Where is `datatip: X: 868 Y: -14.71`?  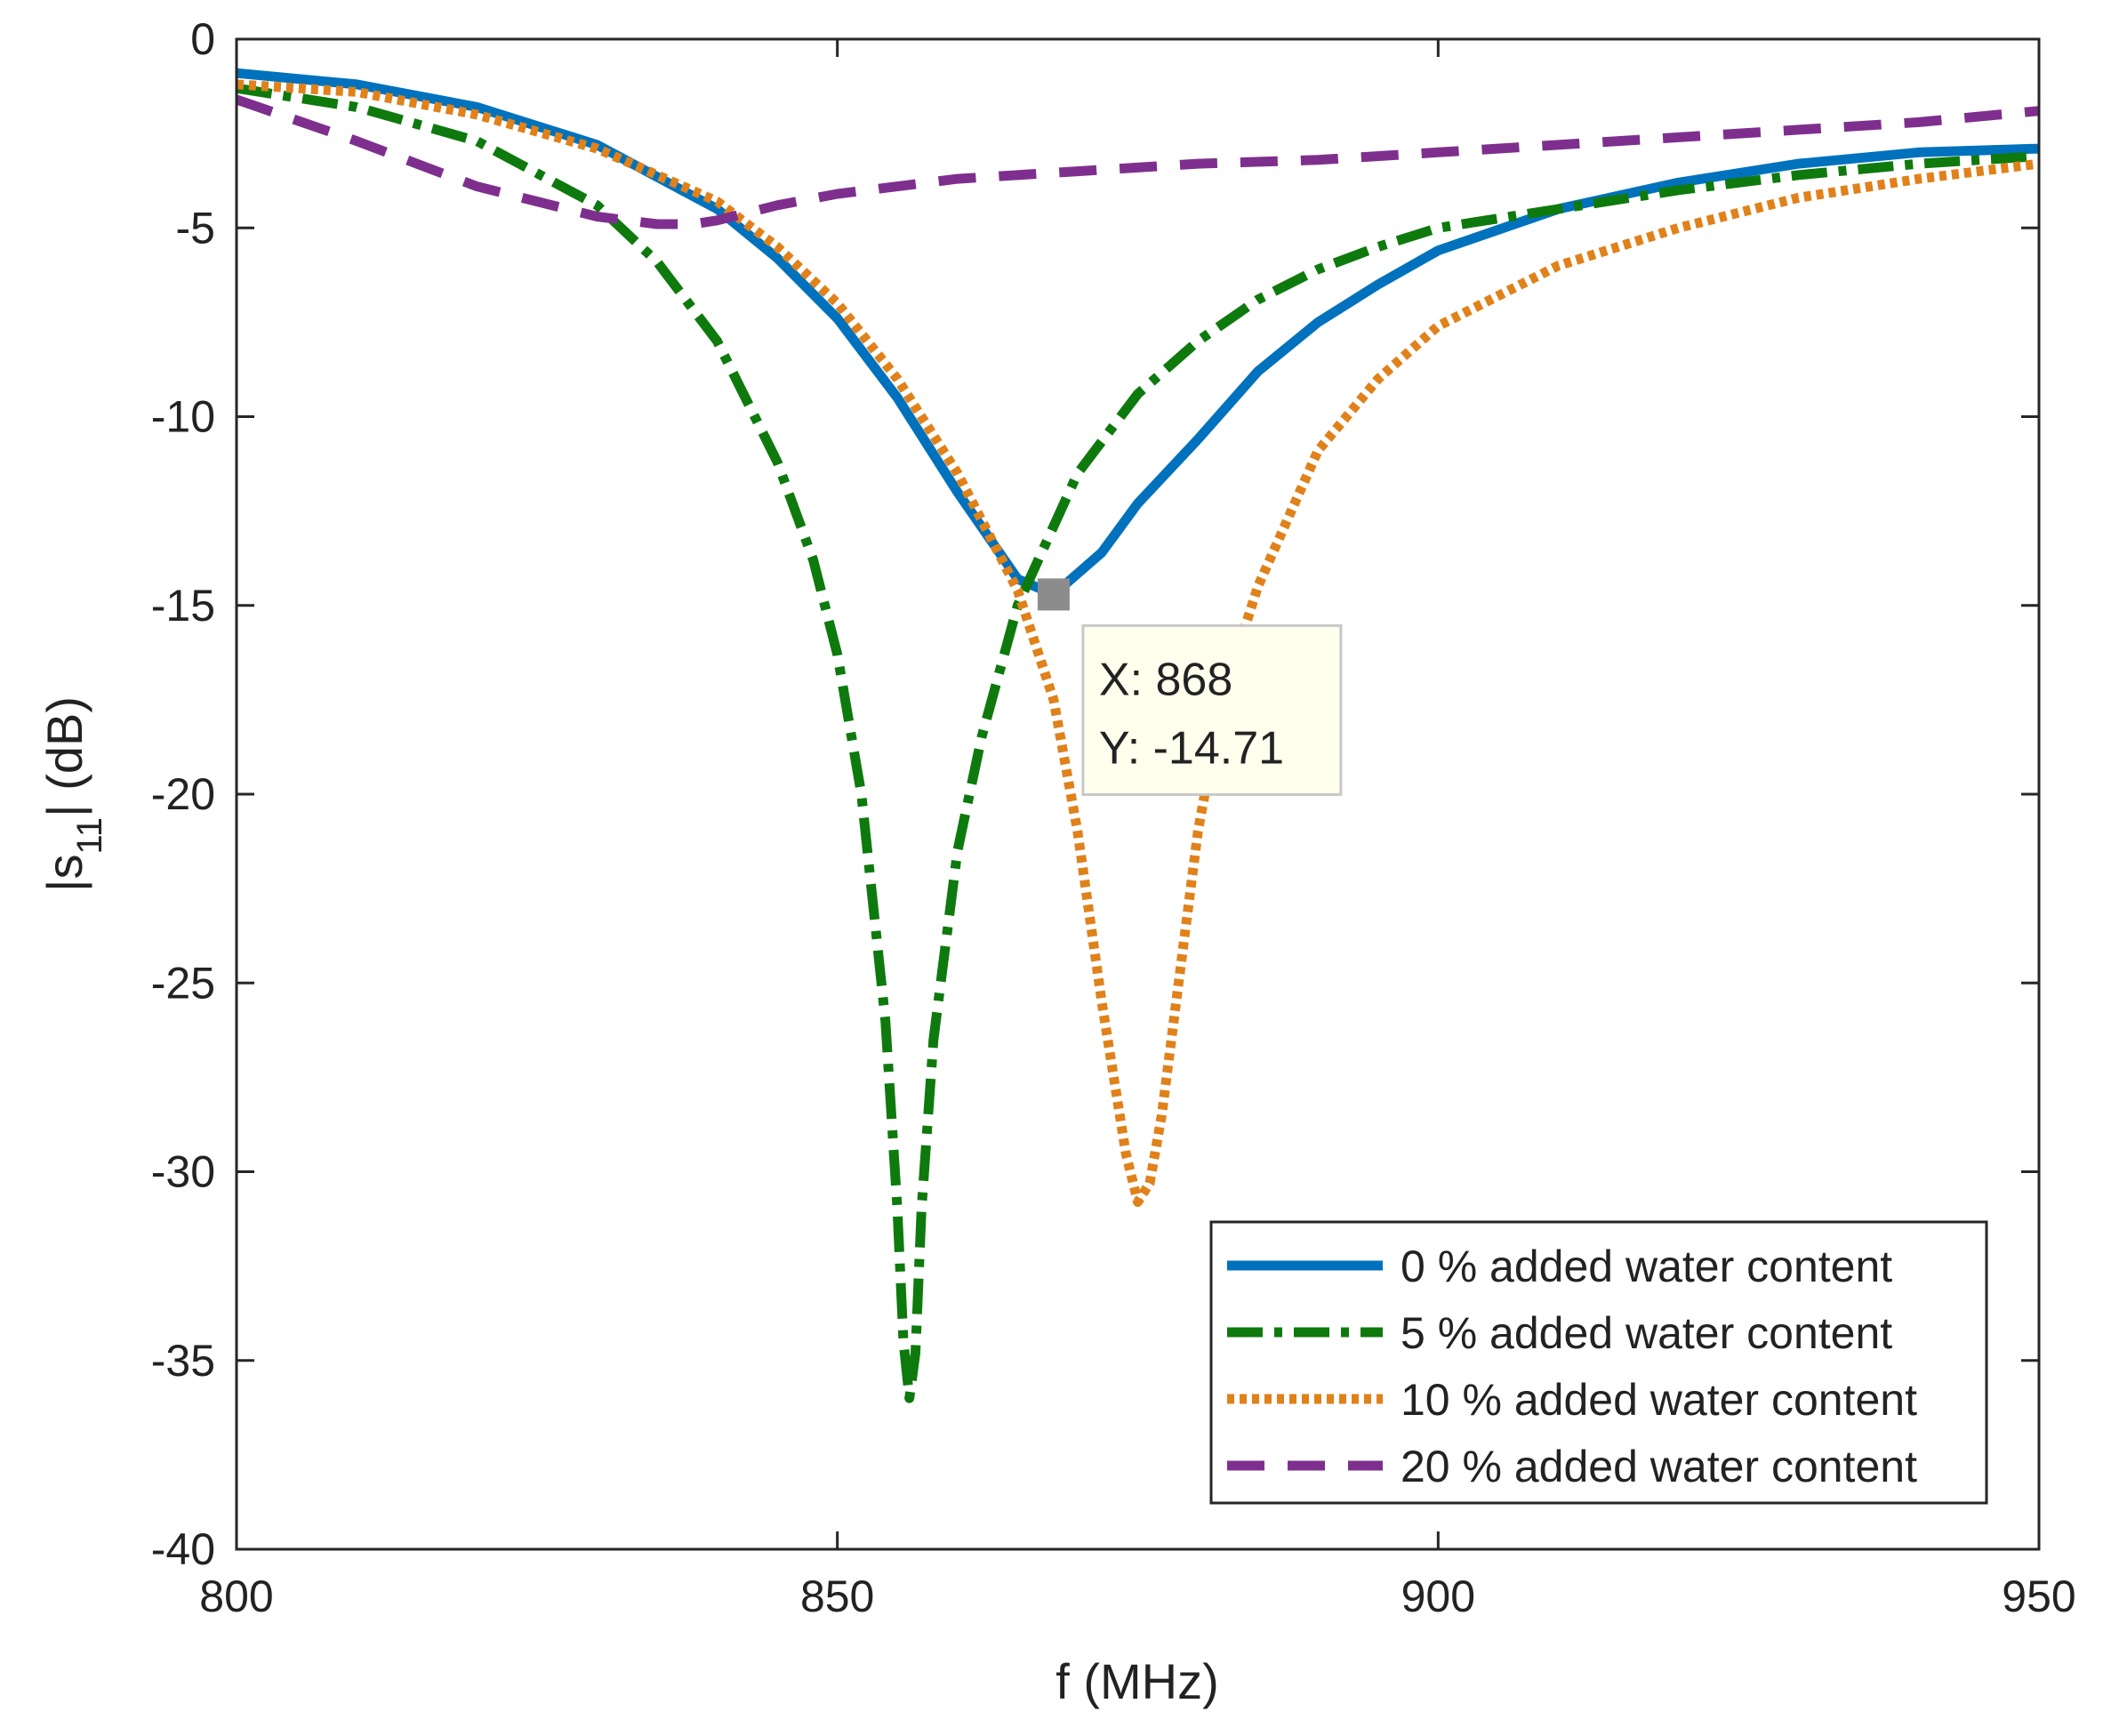 datatip: X: 868 Y: -14.71 is located at coordinates (1190, 687).